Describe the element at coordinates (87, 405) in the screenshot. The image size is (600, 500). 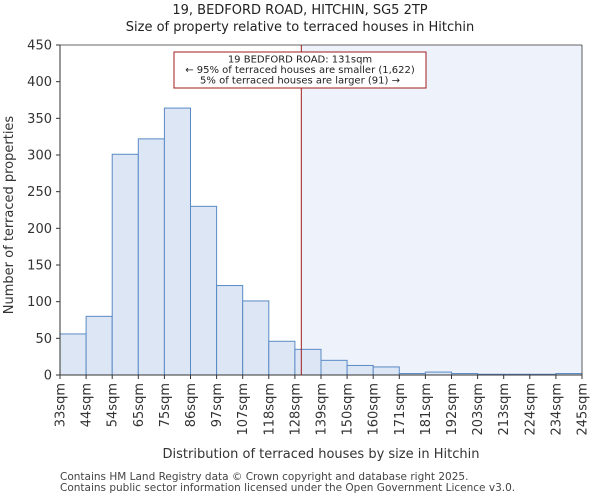
I see `x-tick-label: 44sqm` at that location.